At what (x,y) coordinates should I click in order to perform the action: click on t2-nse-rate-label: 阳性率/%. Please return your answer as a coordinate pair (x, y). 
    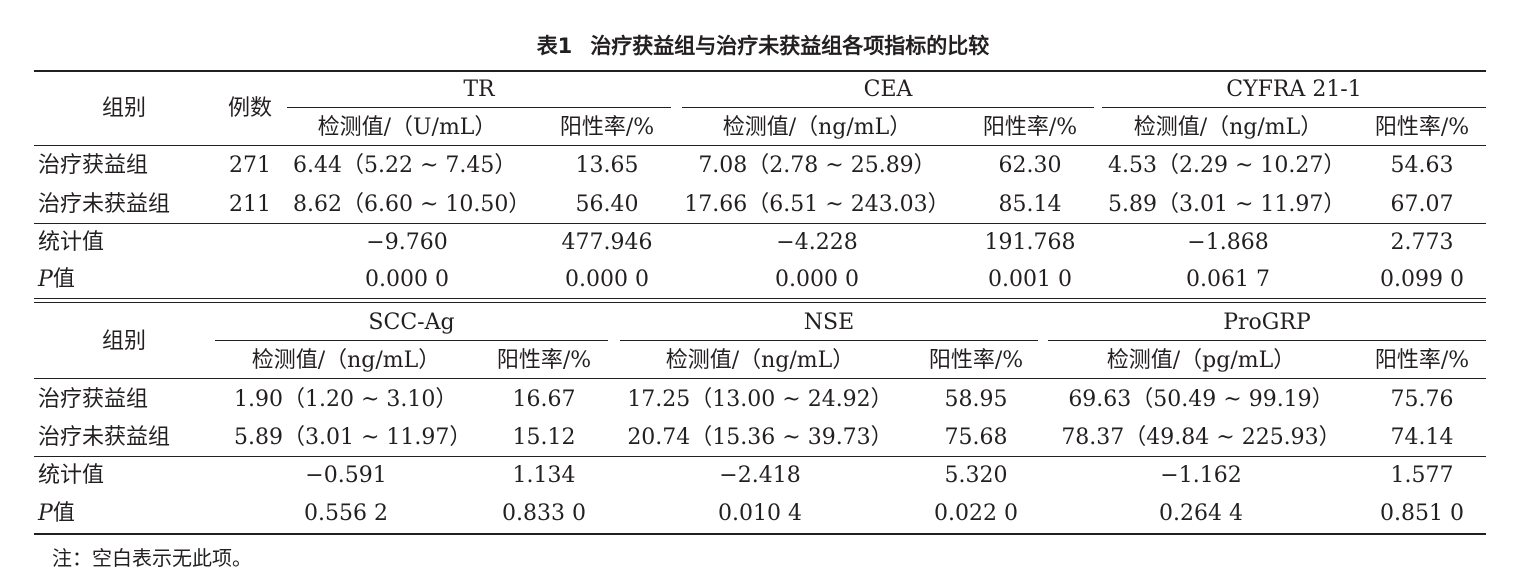
    Looking at the image, I should click on (976, 360).